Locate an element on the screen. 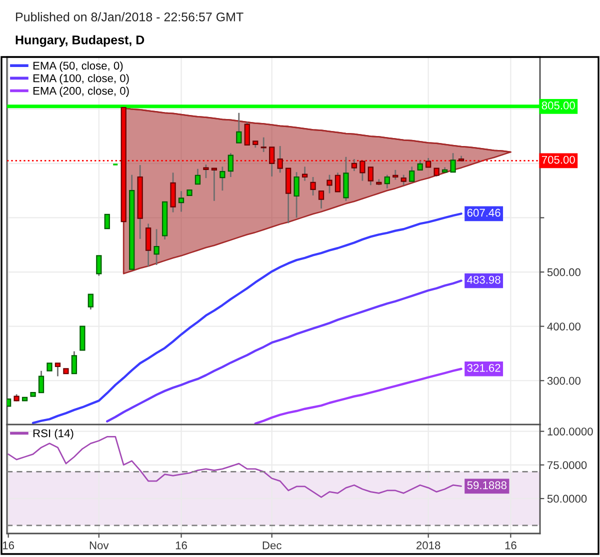 The width and height of the screenshot is (600, 557). text: Published on 8/Jan/2018 - 22:56:57 GMT is located at coordinates (130, 17).